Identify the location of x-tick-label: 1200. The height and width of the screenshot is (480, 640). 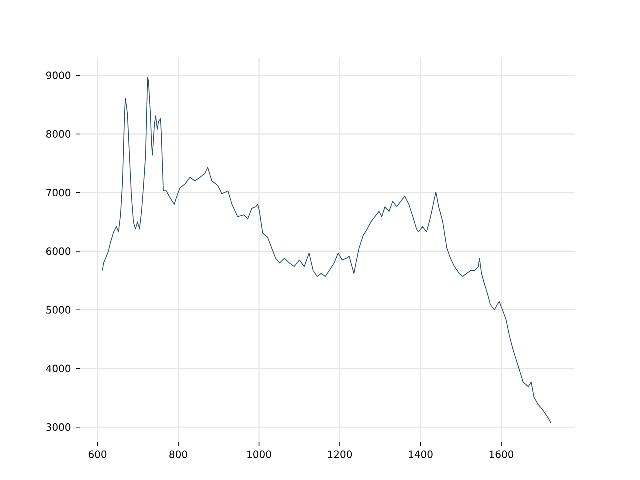
(340, 454).